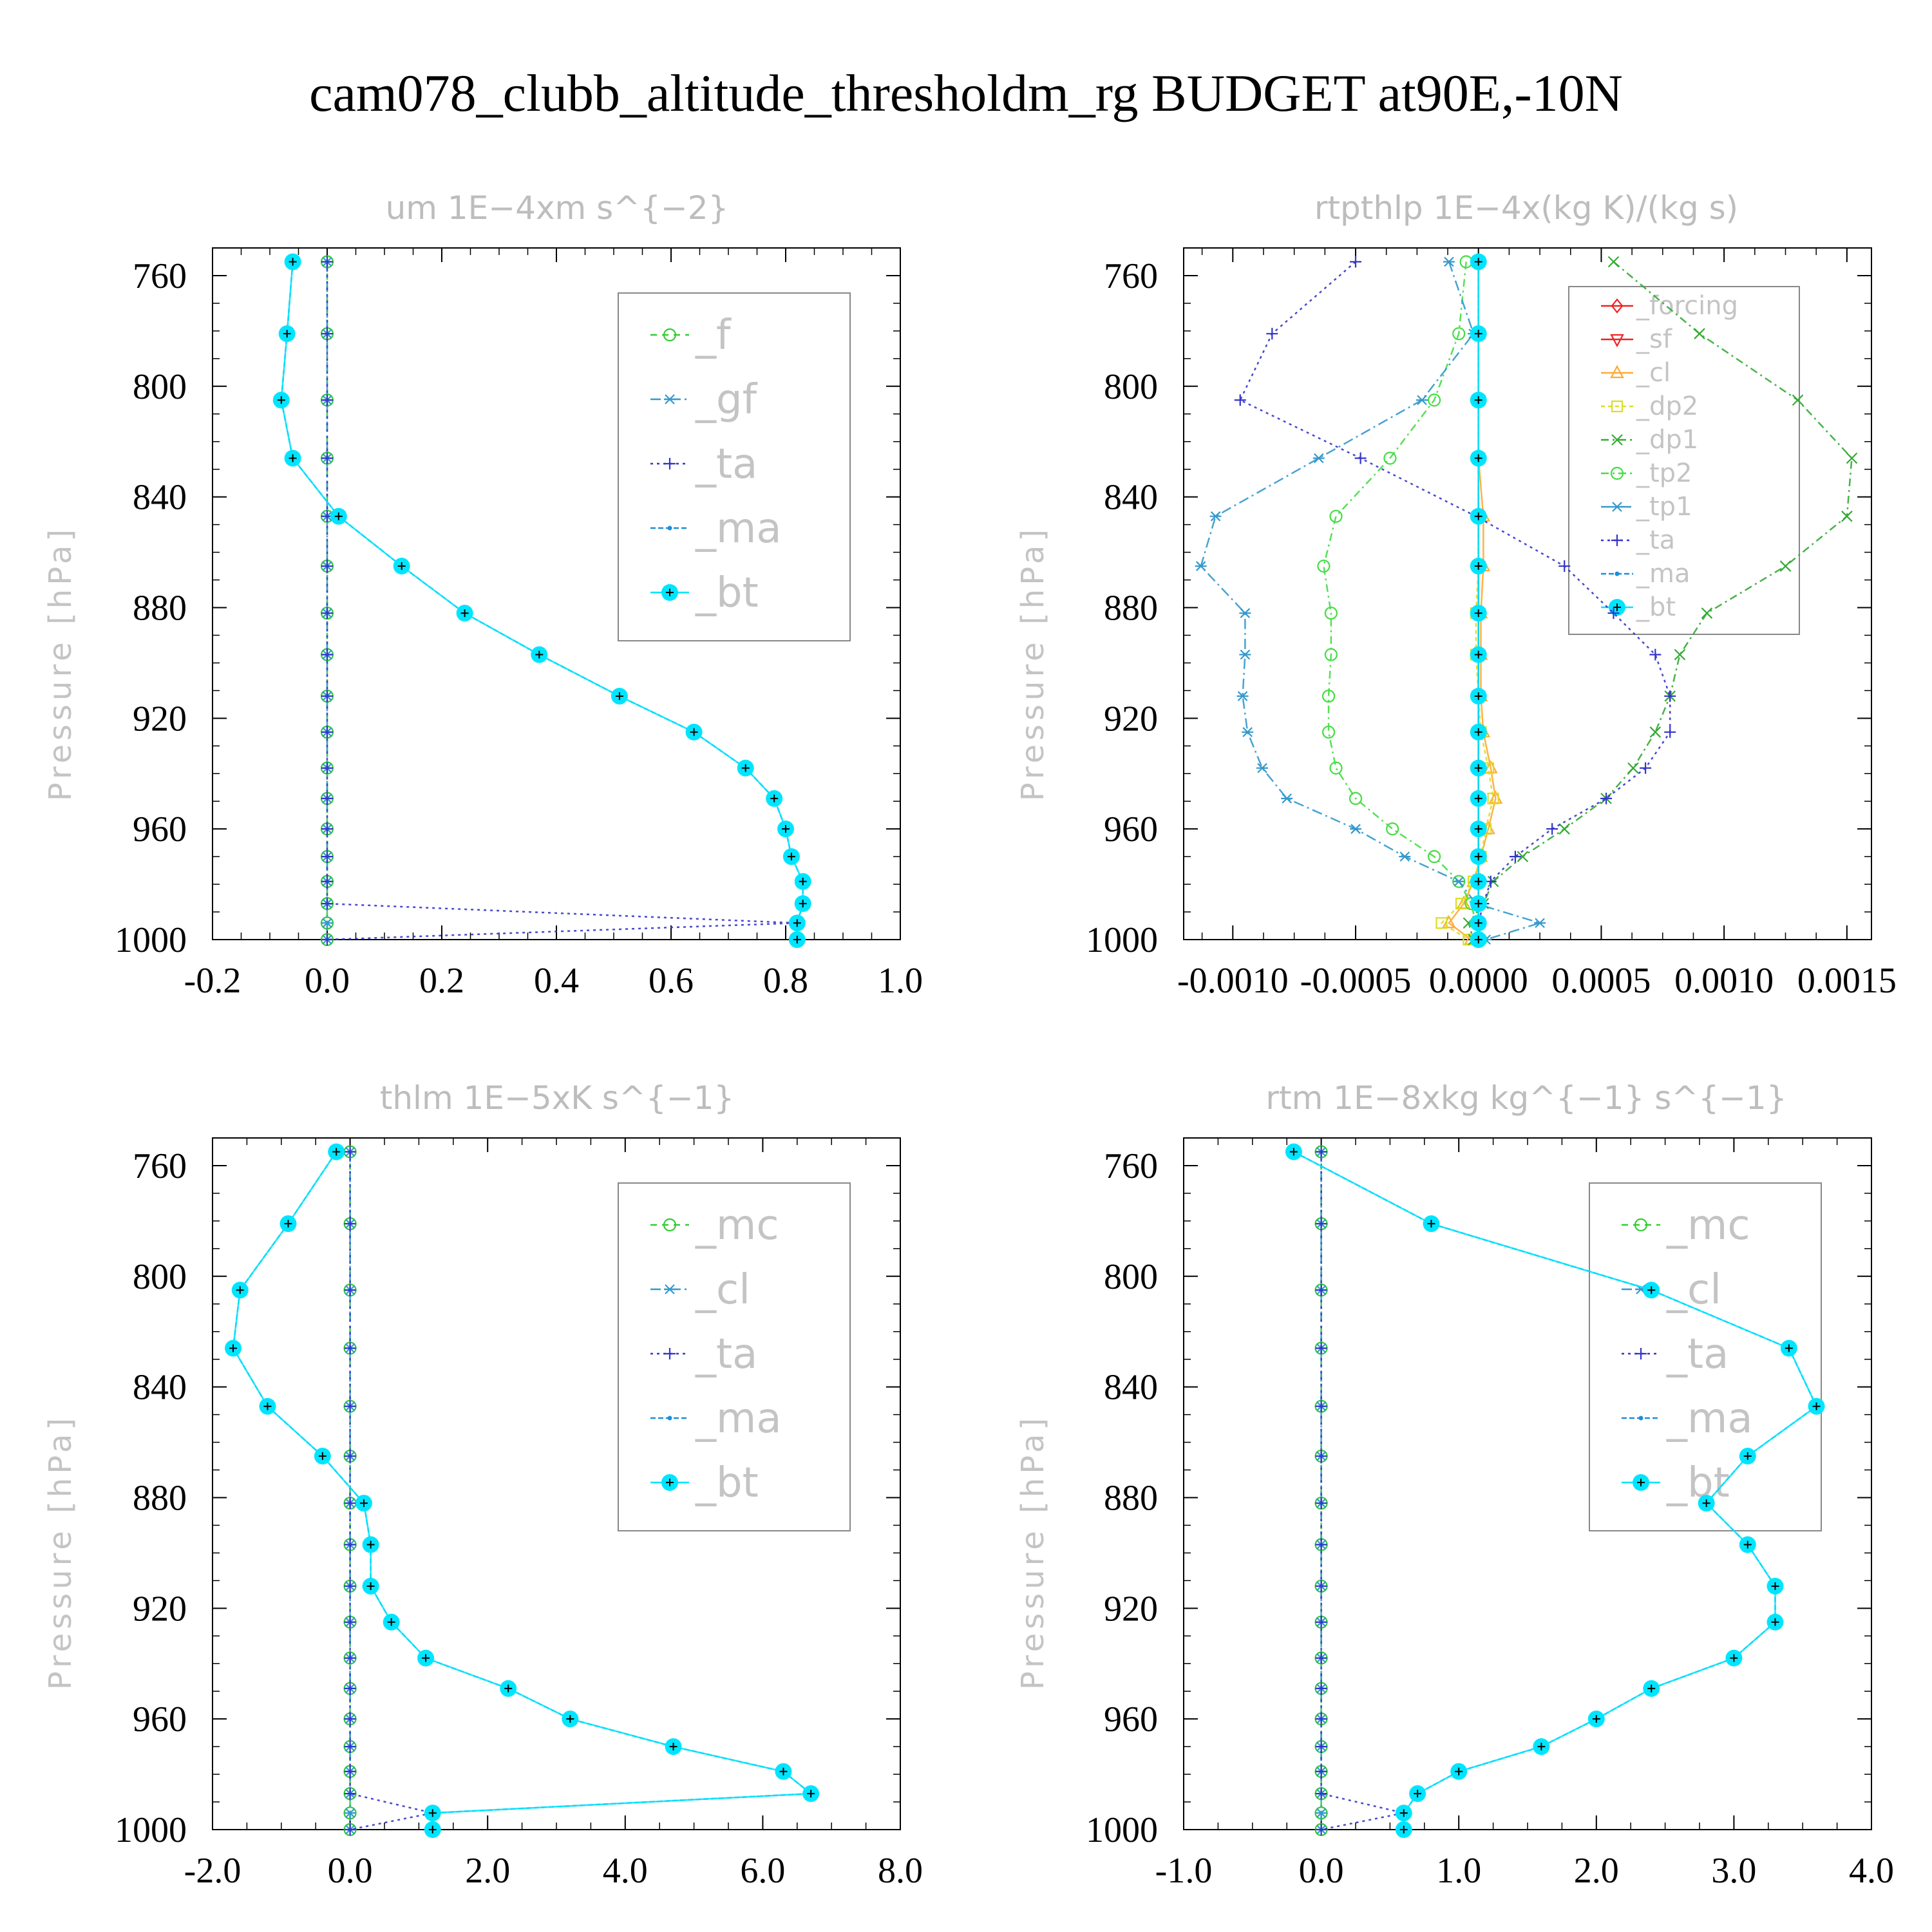 This screenshot has width=1932, height=1932. I want to click on x-tick-label: -2.0, so click(213, 1871).